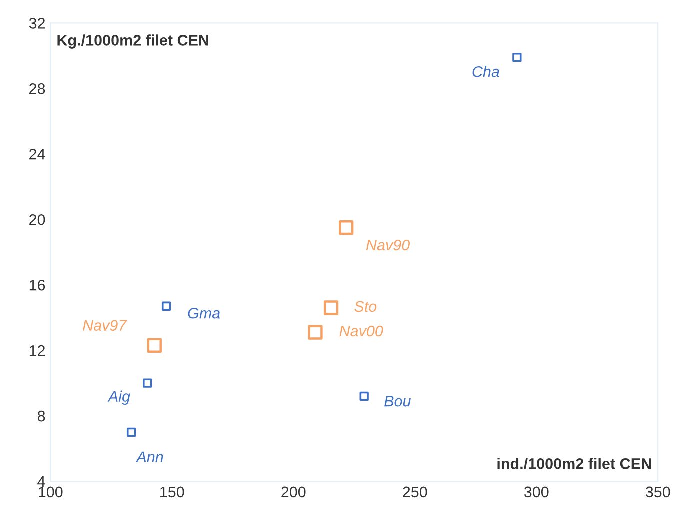 The image size is (675, 515). I want to click on annotation: Aig, so click(119, 398).